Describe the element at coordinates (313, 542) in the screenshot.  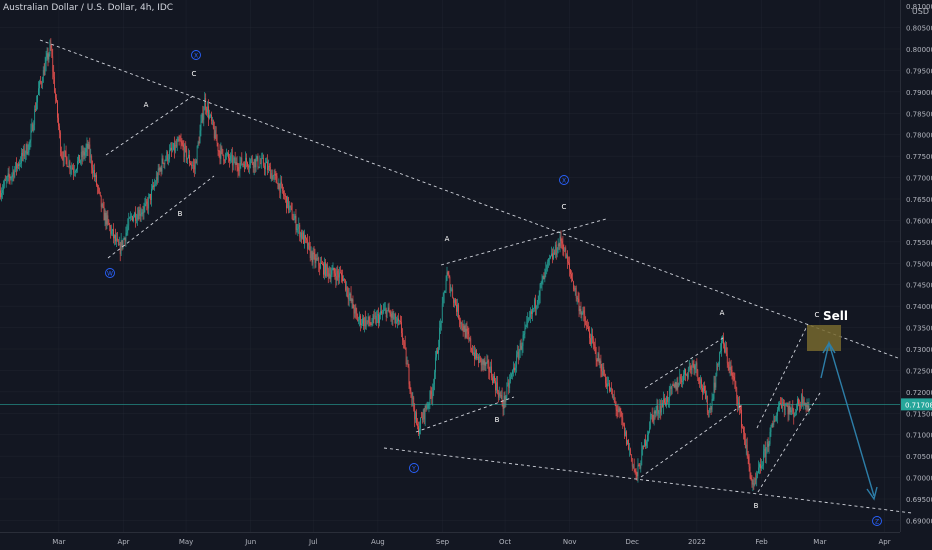
I see `time-tick-label: Jul` at that location.